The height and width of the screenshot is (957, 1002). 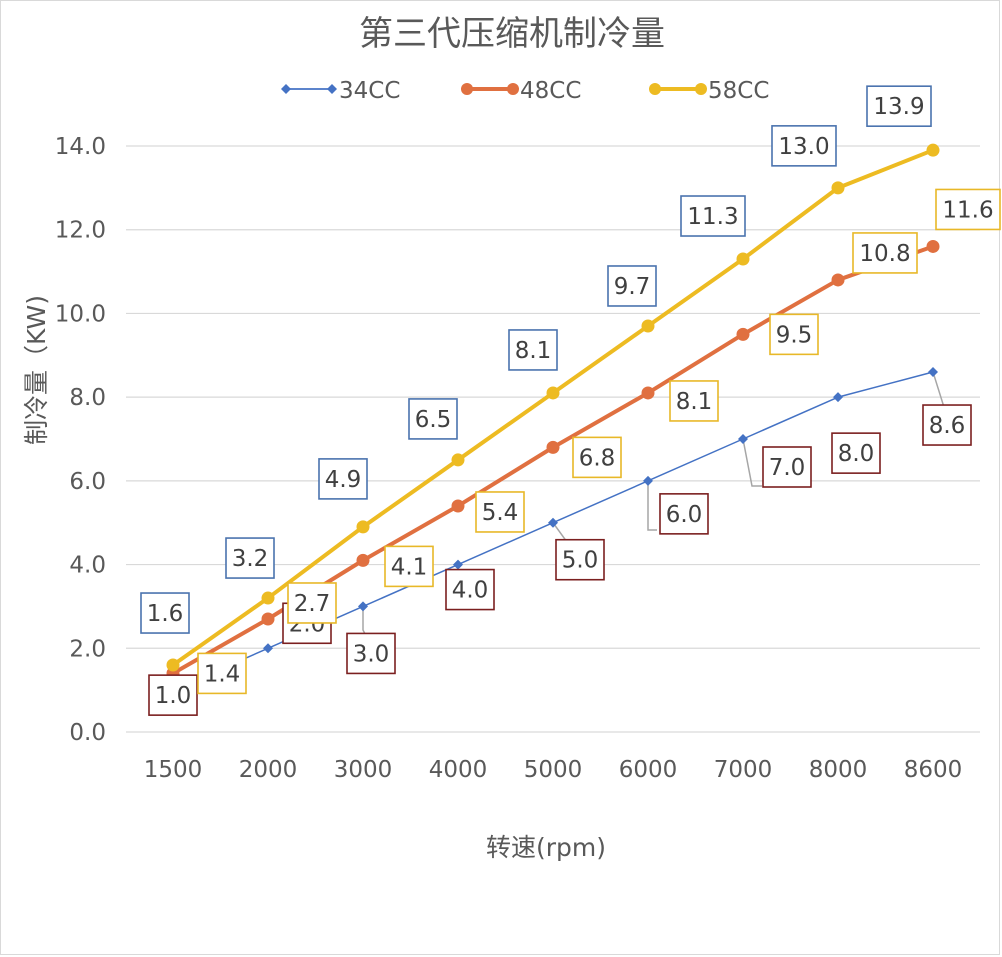 I want to click on x-tick-label: 8600, so click(x=933, y=770).